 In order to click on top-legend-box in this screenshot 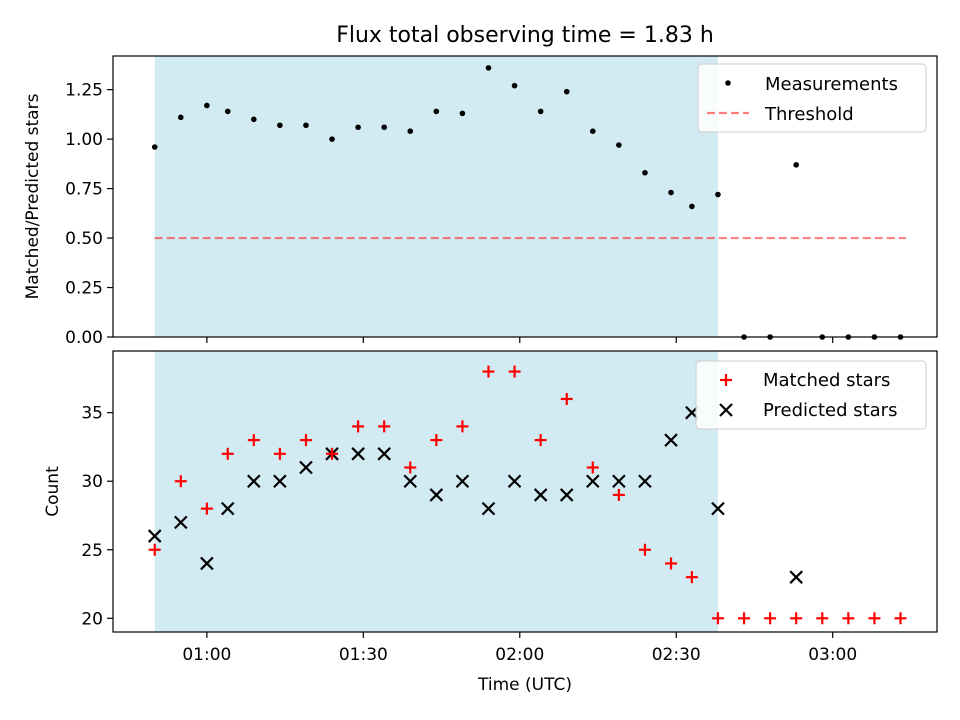, I will do `click(812, 98)`.